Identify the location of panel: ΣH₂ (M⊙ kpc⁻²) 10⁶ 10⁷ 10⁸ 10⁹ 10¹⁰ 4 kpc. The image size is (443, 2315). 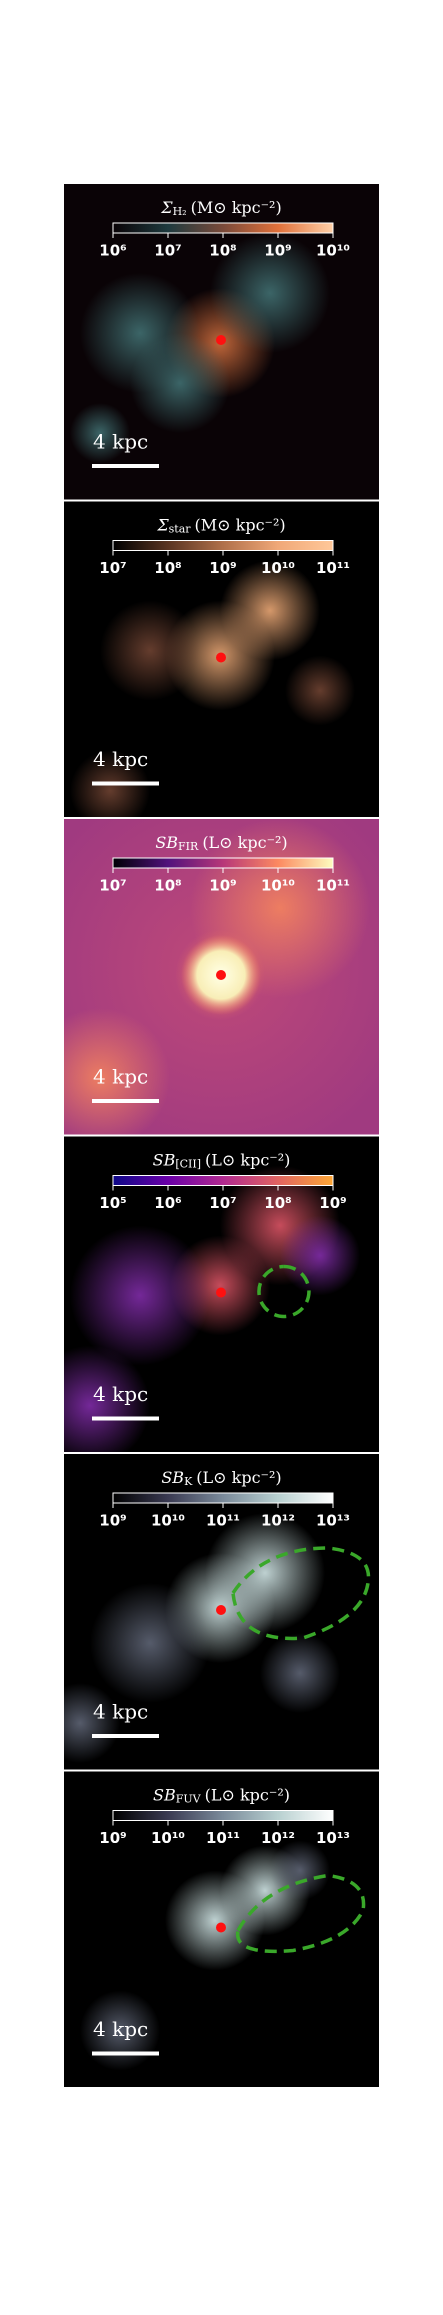
(221, 342).